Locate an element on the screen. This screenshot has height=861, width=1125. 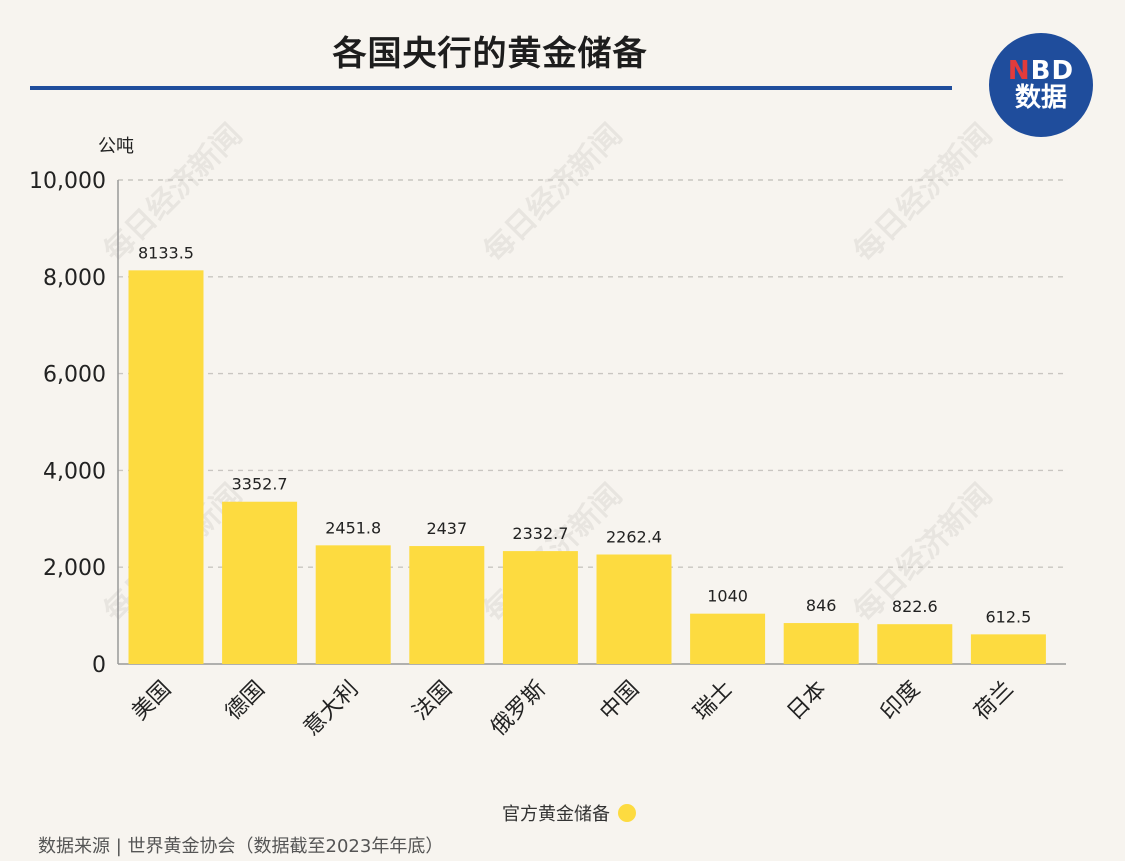
bar-value-label: 2262.4 is located at coordinates (634, 536).